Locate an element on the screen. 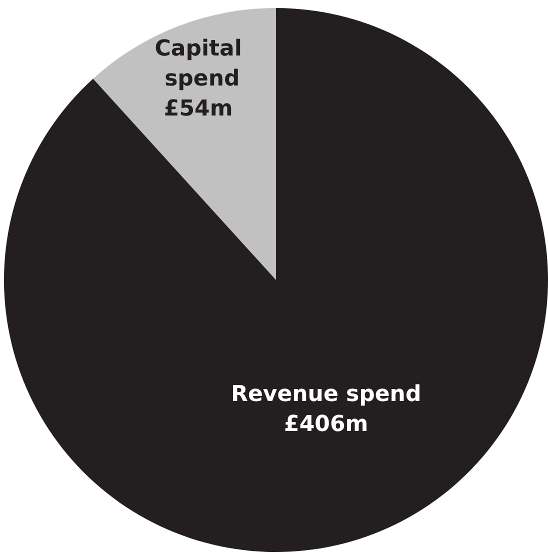 The height and width of the screenshot is (554, 548). slice-label: Capital spend is located at coordinates (198, 64).